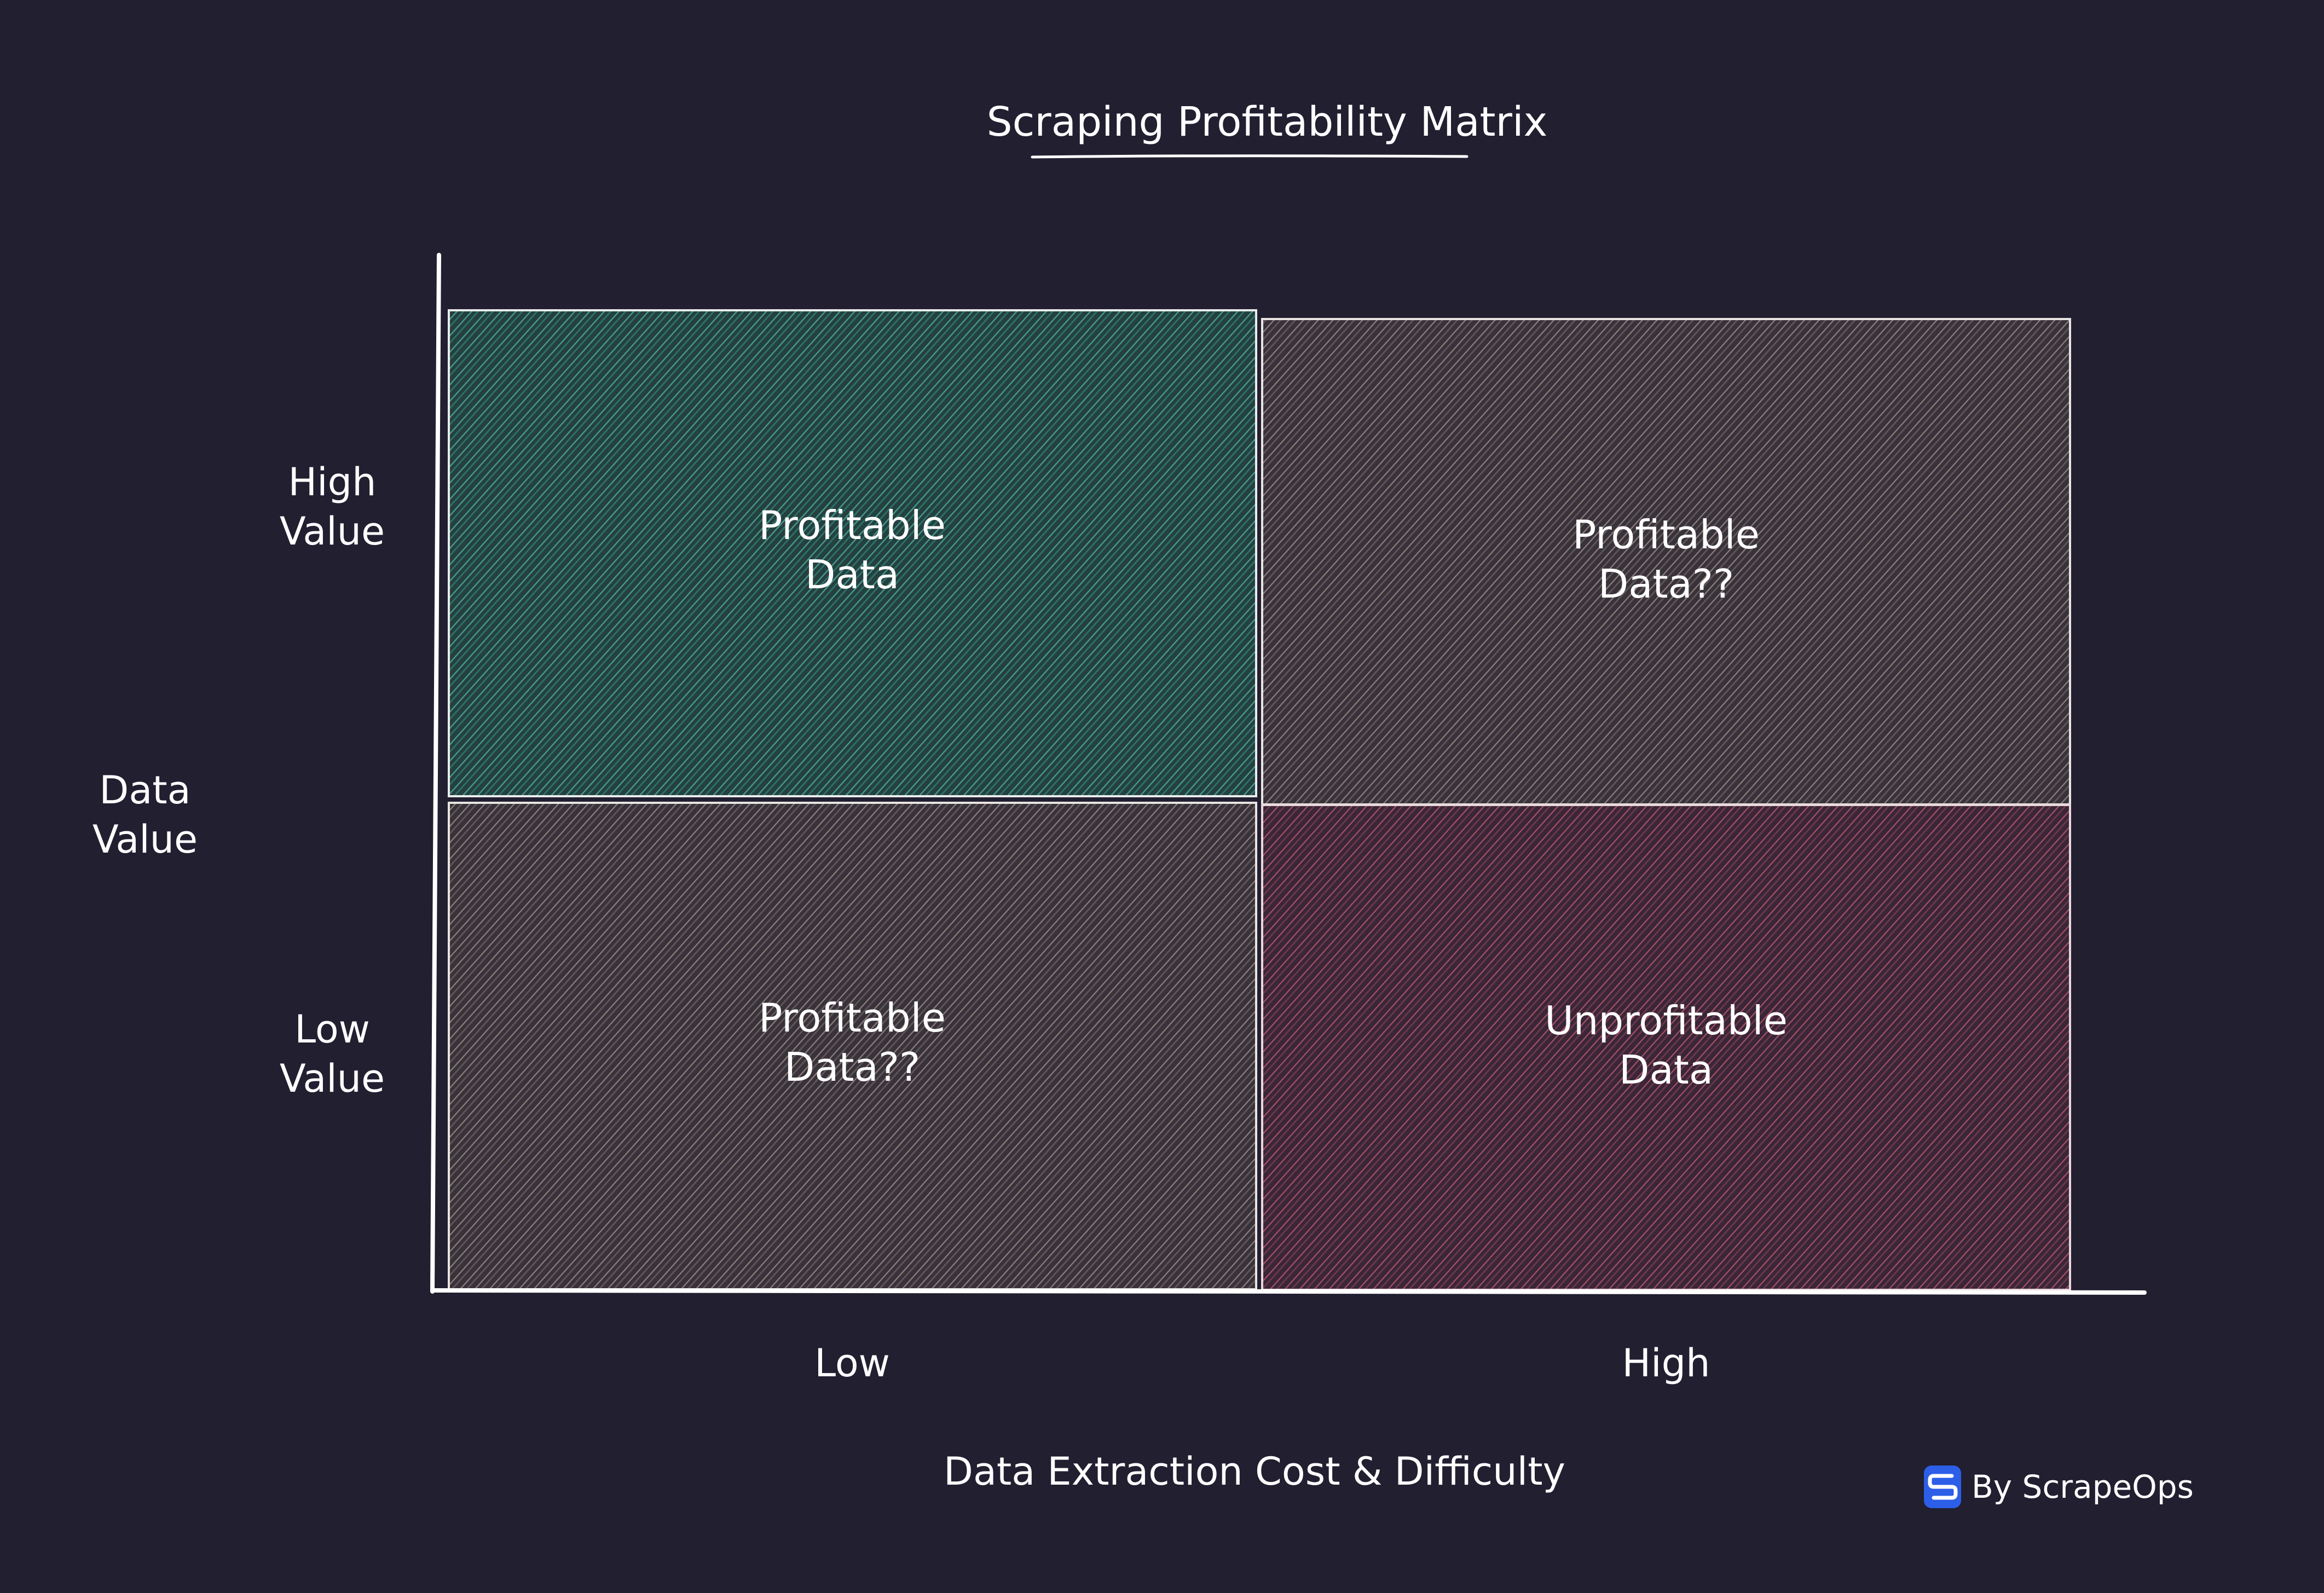 The height and width of the screenshot is (1593, 2324). What do you see at coordinates (1666, 1021) in the screenshot?
I see `quadrant-bottom-right-line-1: Unprofitable` at bounding box center [1666, 1021].